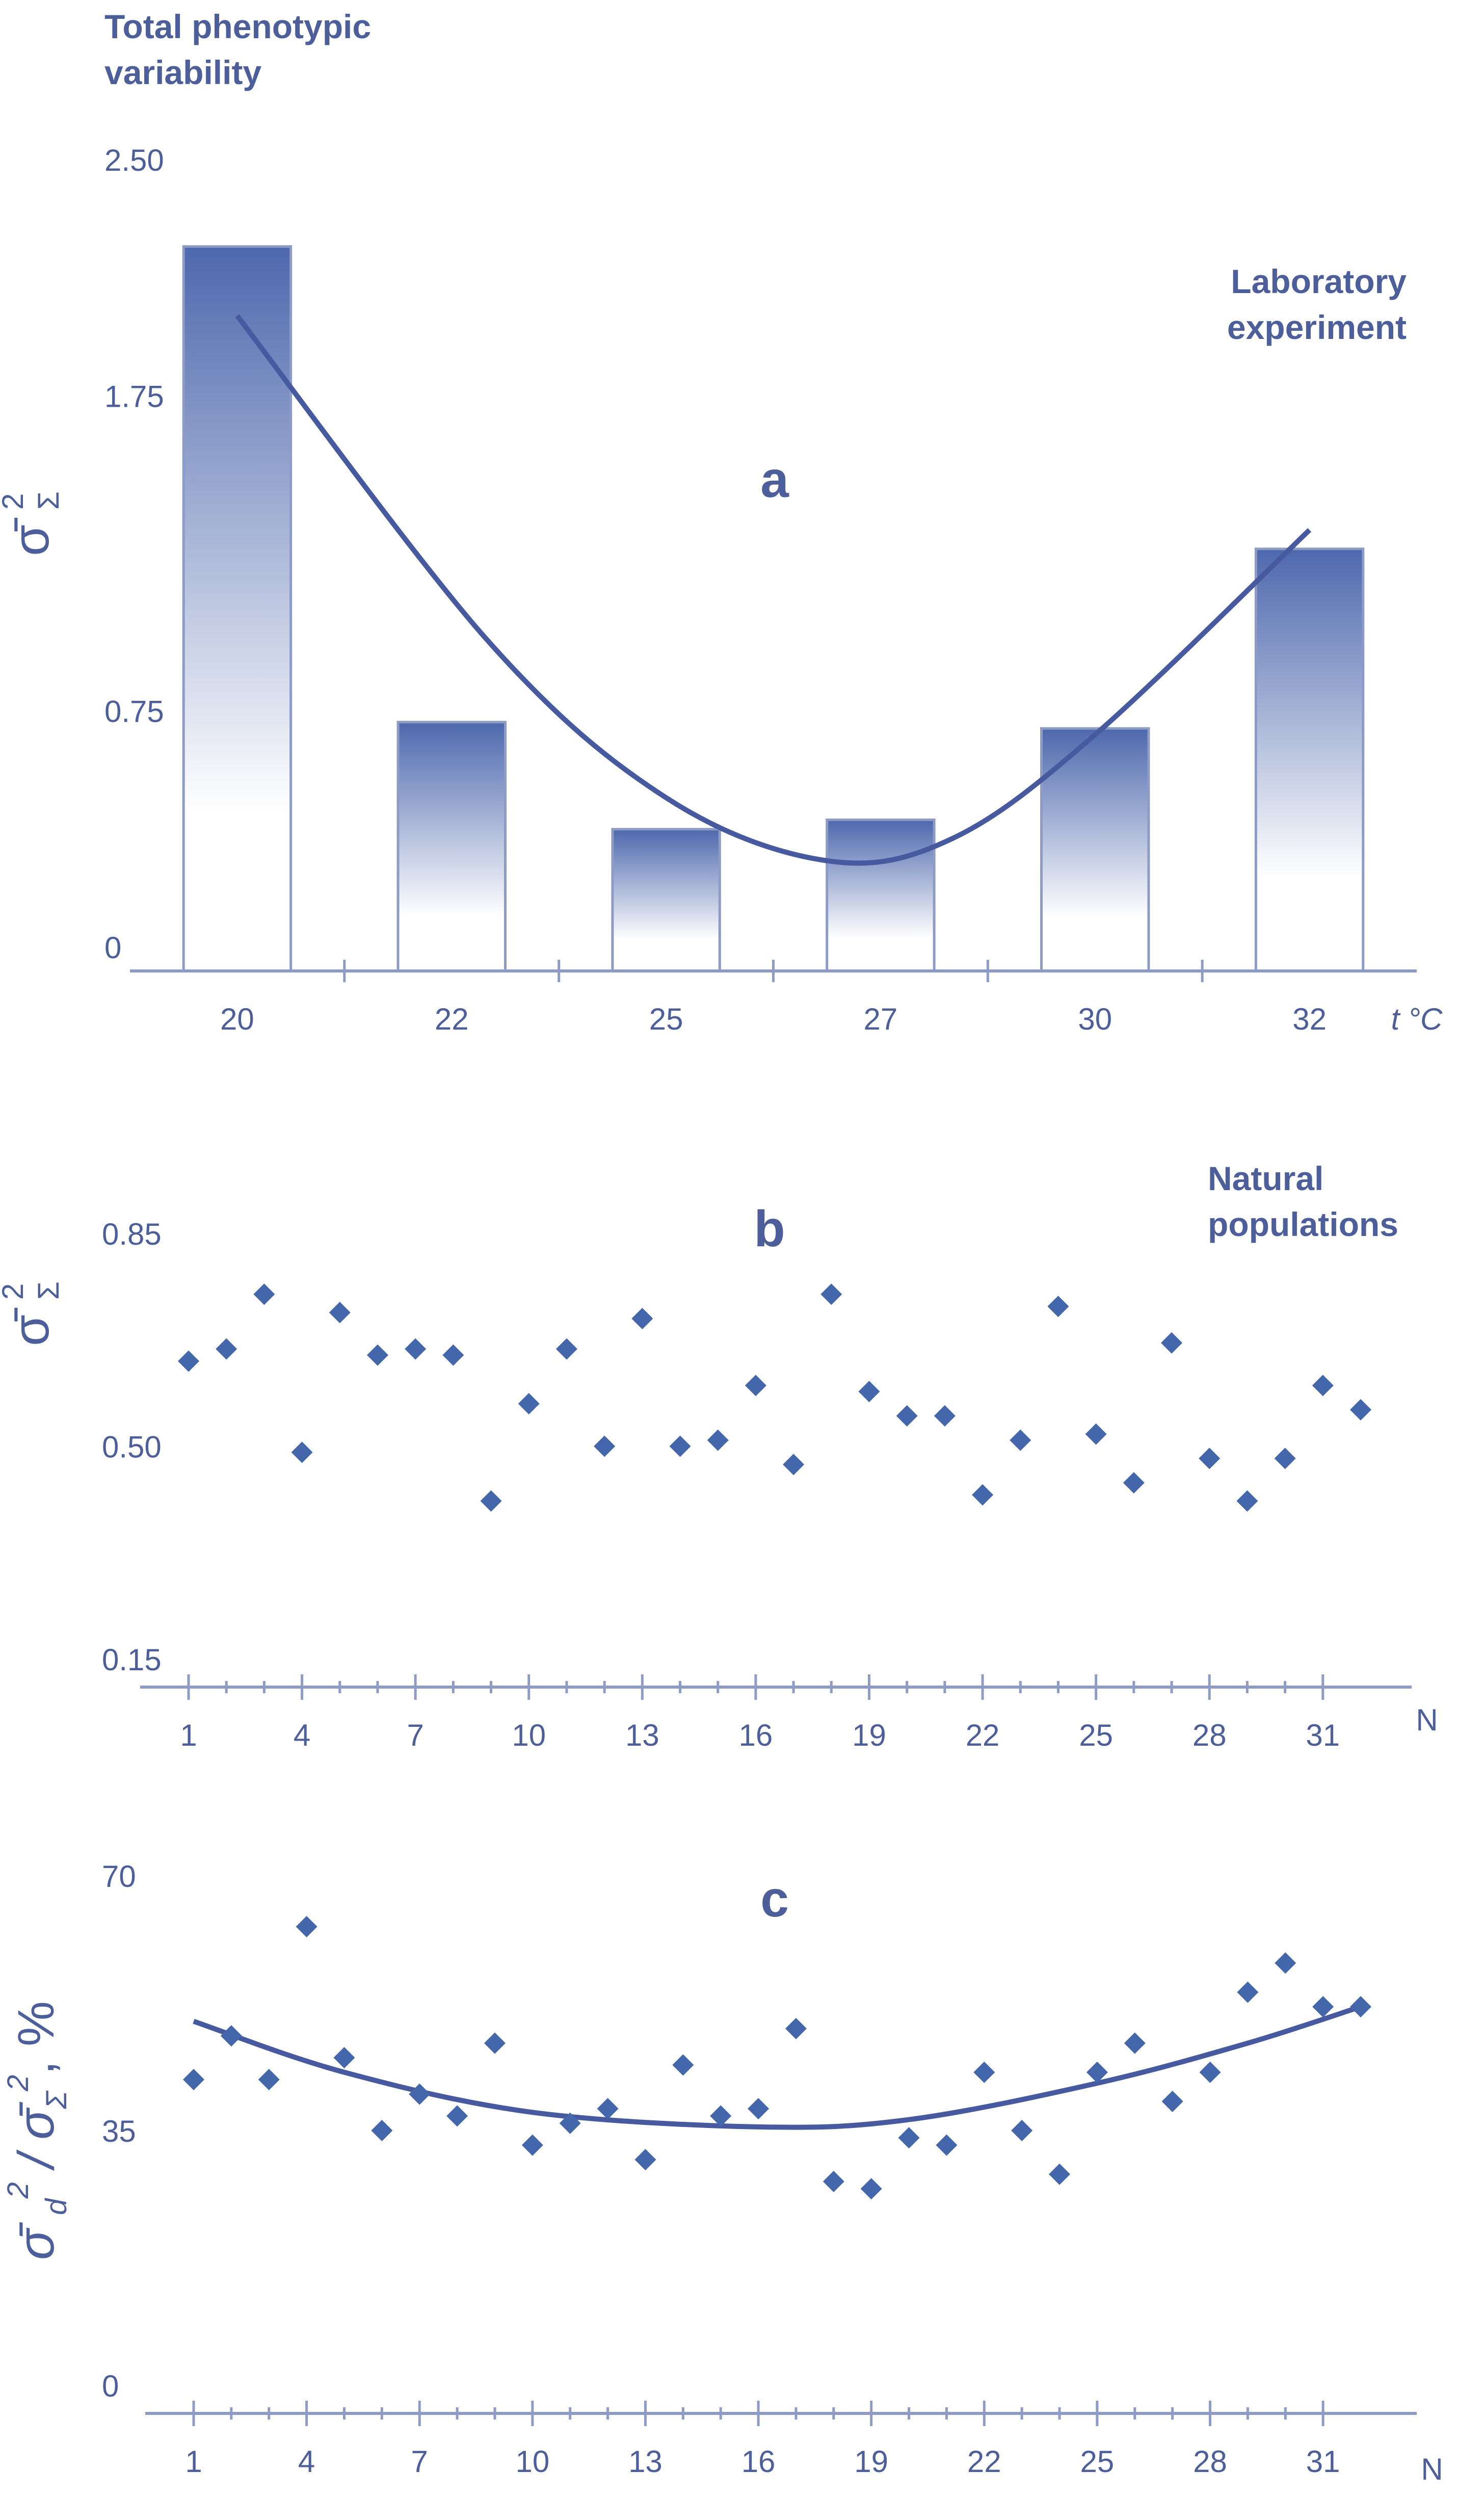 Image resolution: width=1484 pixels, height=2497 pixels. I want to click on panel-a-annotation-line1: Laboratory, so click(1319, 281).